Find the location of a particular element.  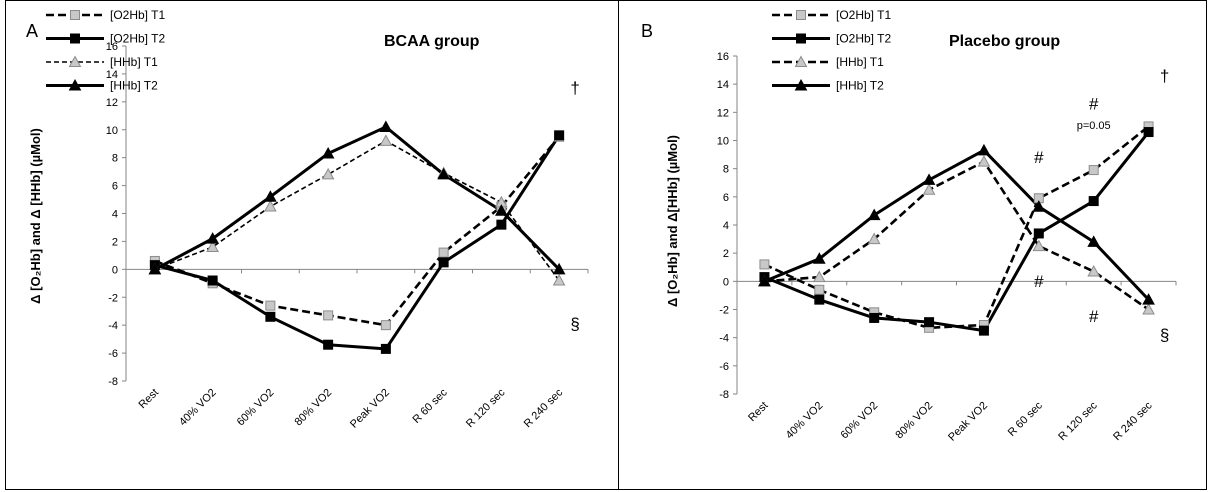

x-tick-label: Rest is located at coordinates (149, 399).